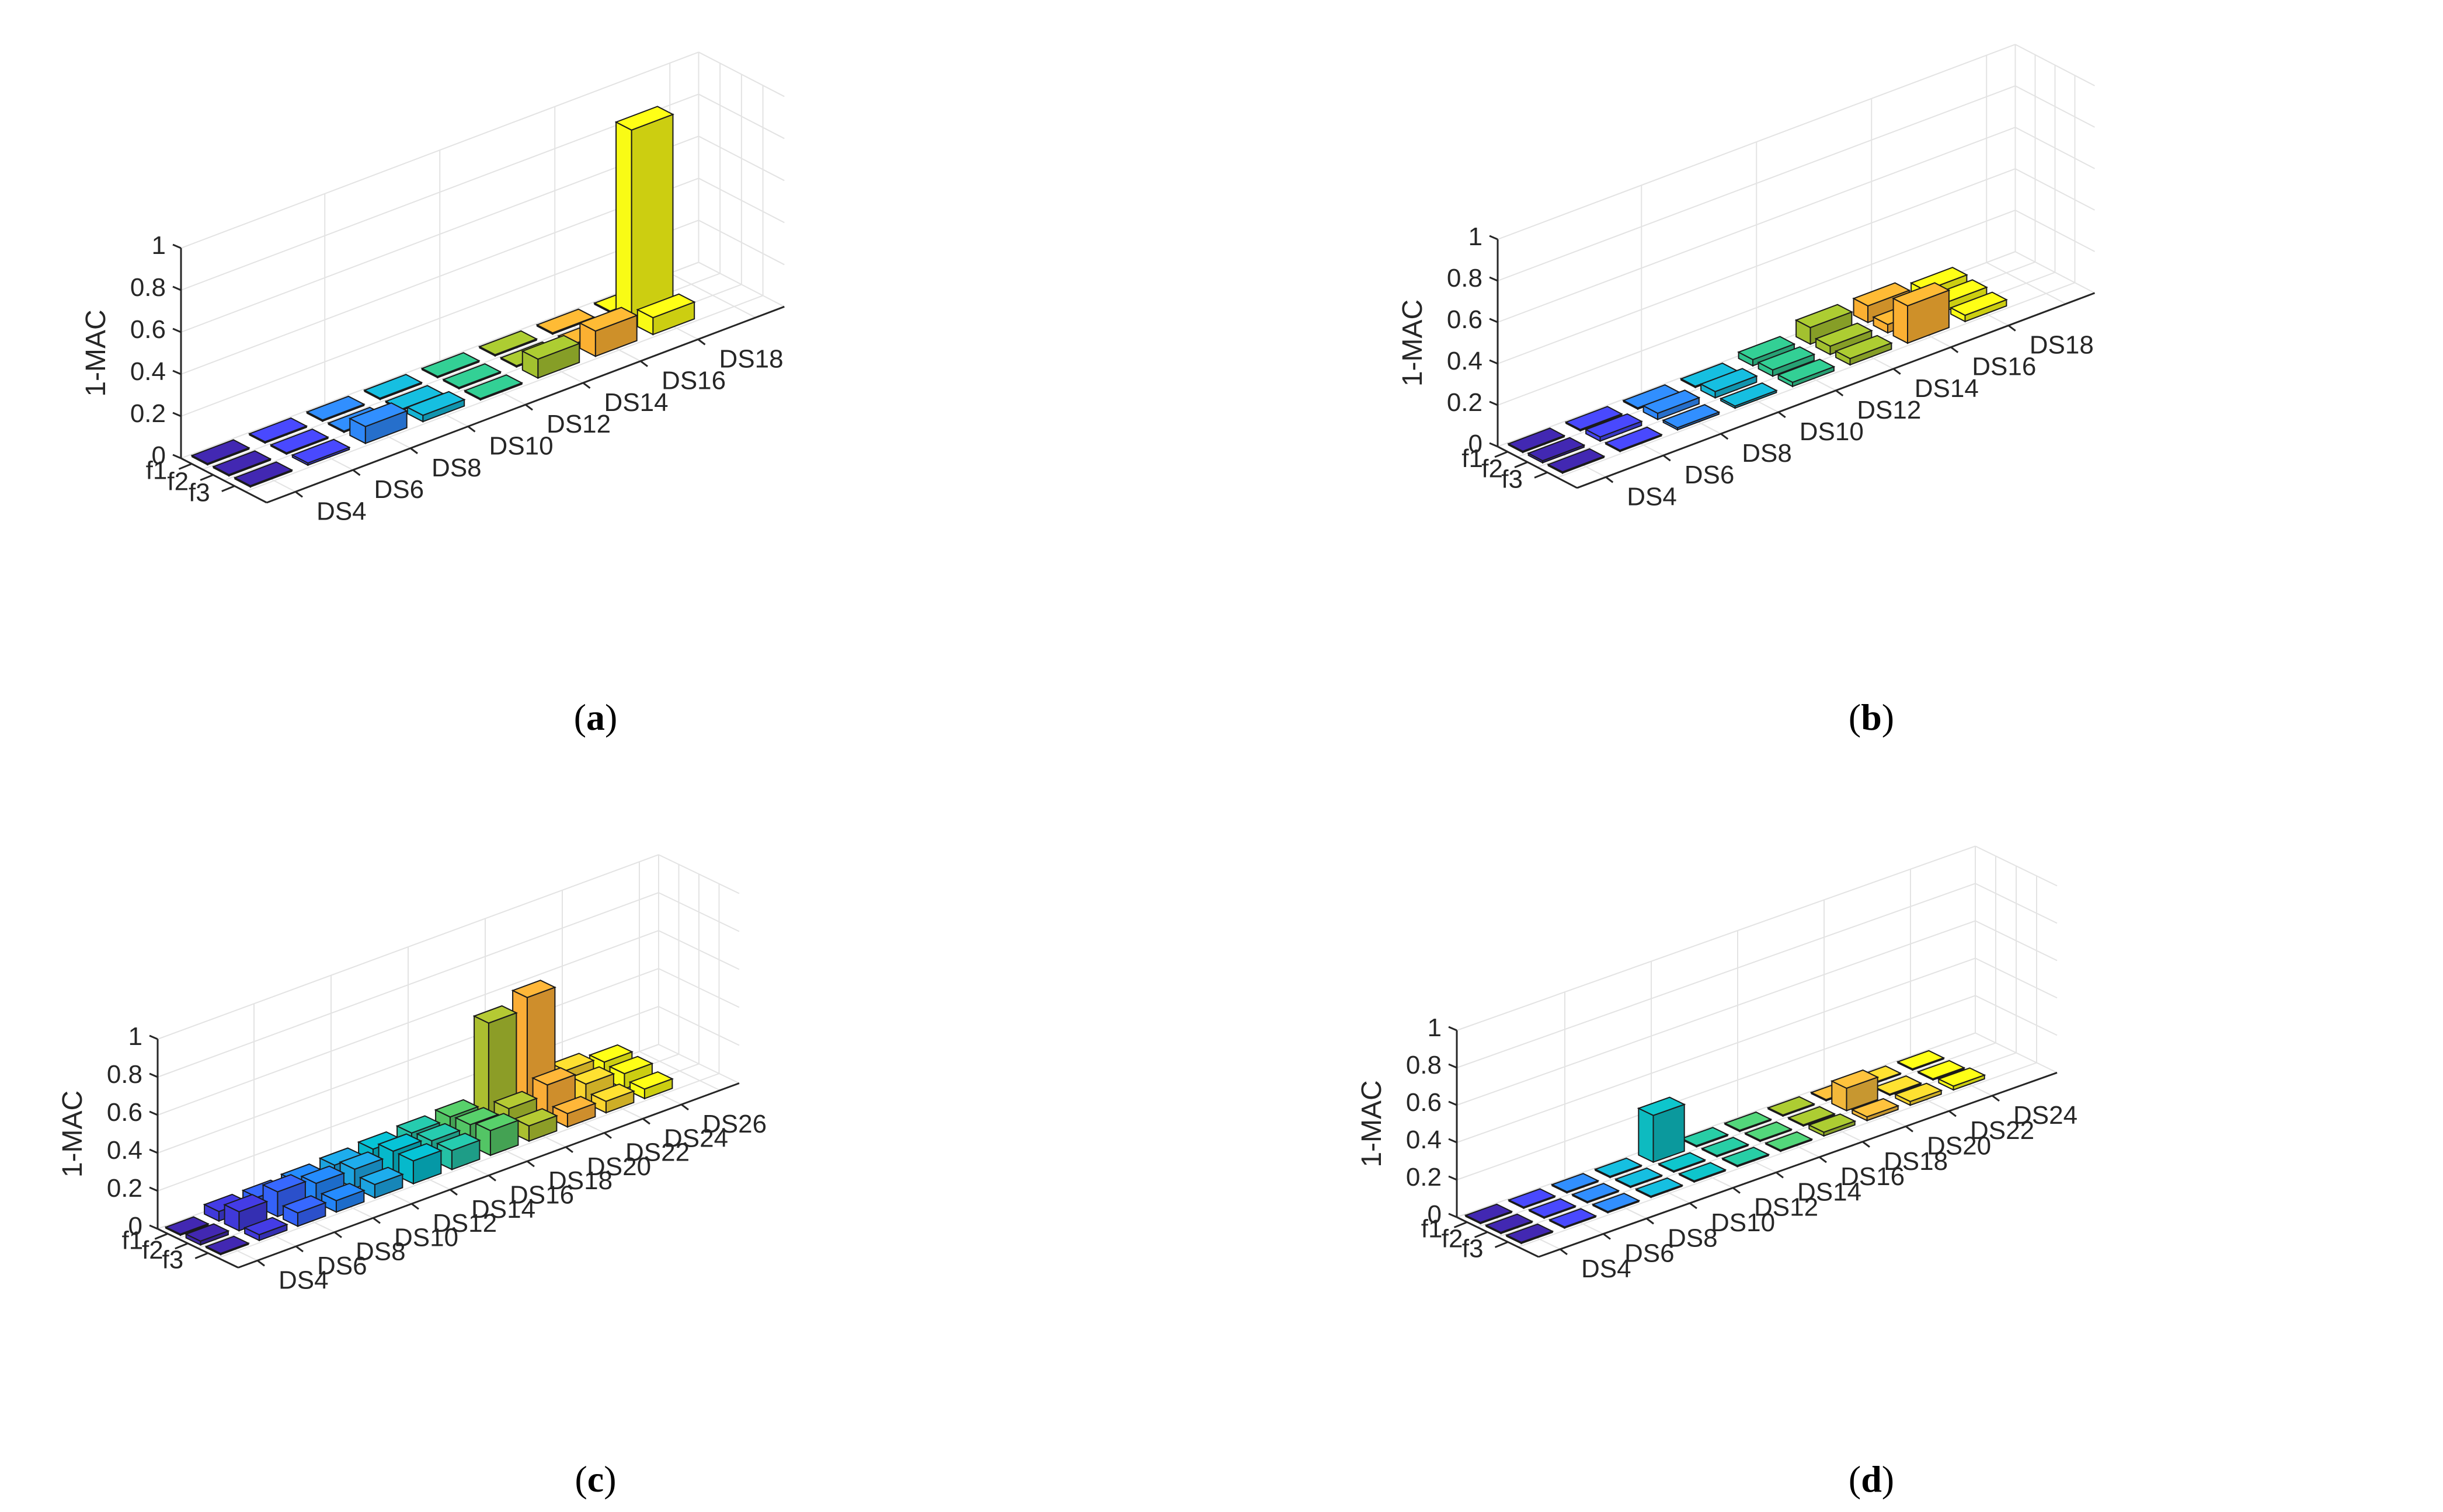  Describe the element at coordinates (1823, 325) in the screenshot. I see `bar-f1-DS14` at that location.